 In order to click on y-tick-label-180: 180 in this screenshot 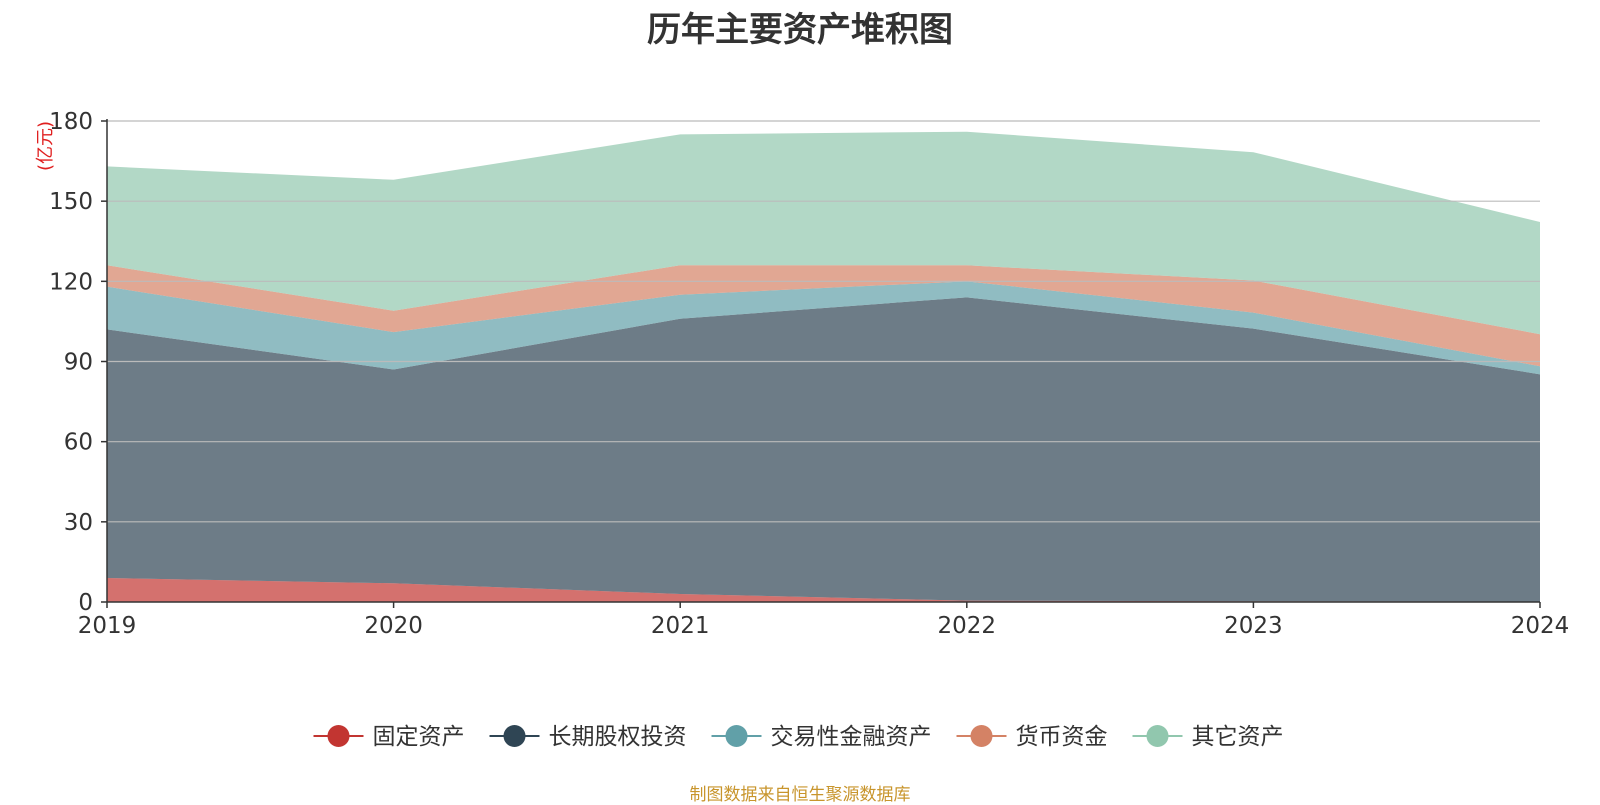, I will do `click(71, 122)`.